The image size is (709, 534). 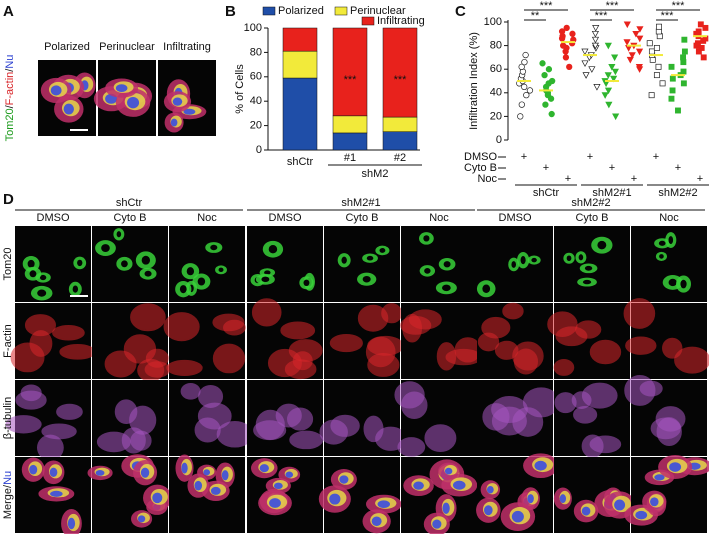 What do you see at coordinates (350, 158) in the screenshot?
I see `x-tick-label: #1` at bounding box center [350, 158].